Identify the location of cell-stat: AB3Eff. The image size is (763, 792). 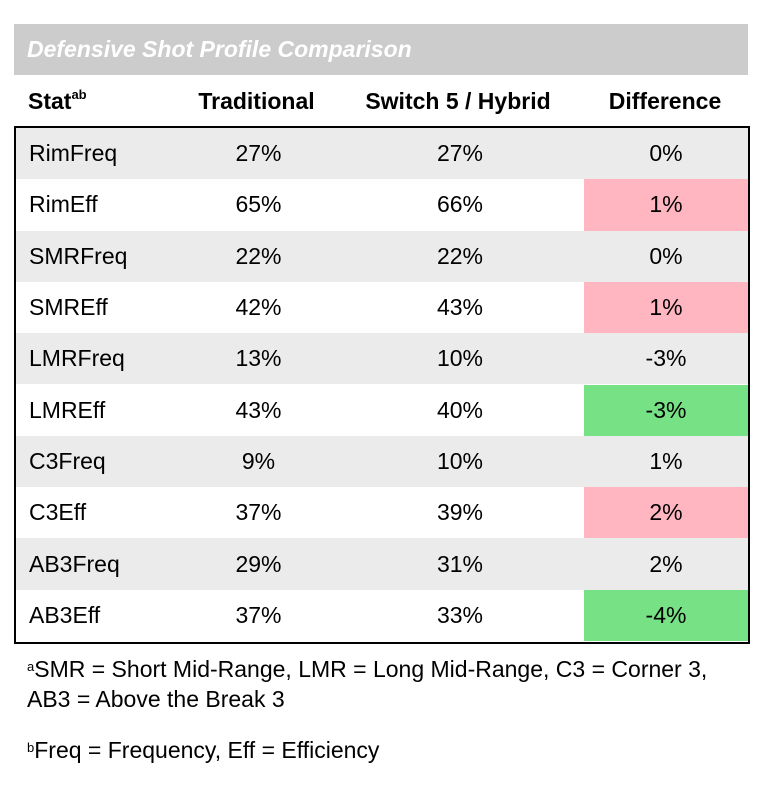
(65, 614).